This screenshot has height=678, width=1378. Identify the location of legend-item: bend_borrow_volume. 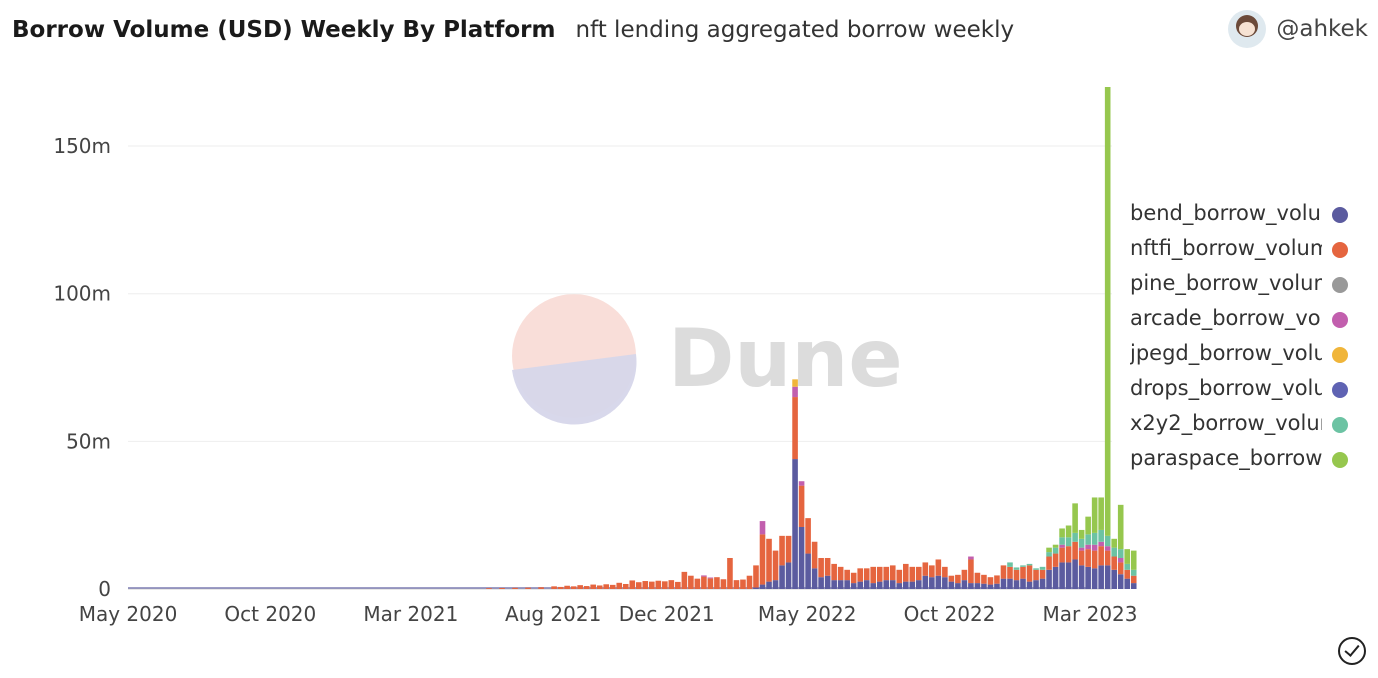
(1240, 215).